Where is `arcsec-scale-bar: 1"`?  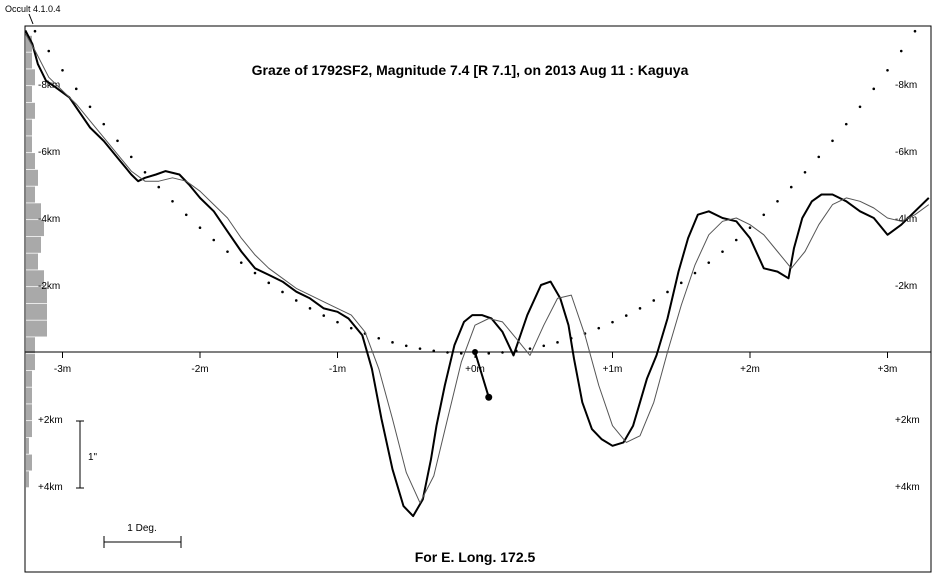
arcsec-scale-bar: 1" is located at coordinates (87, 454).